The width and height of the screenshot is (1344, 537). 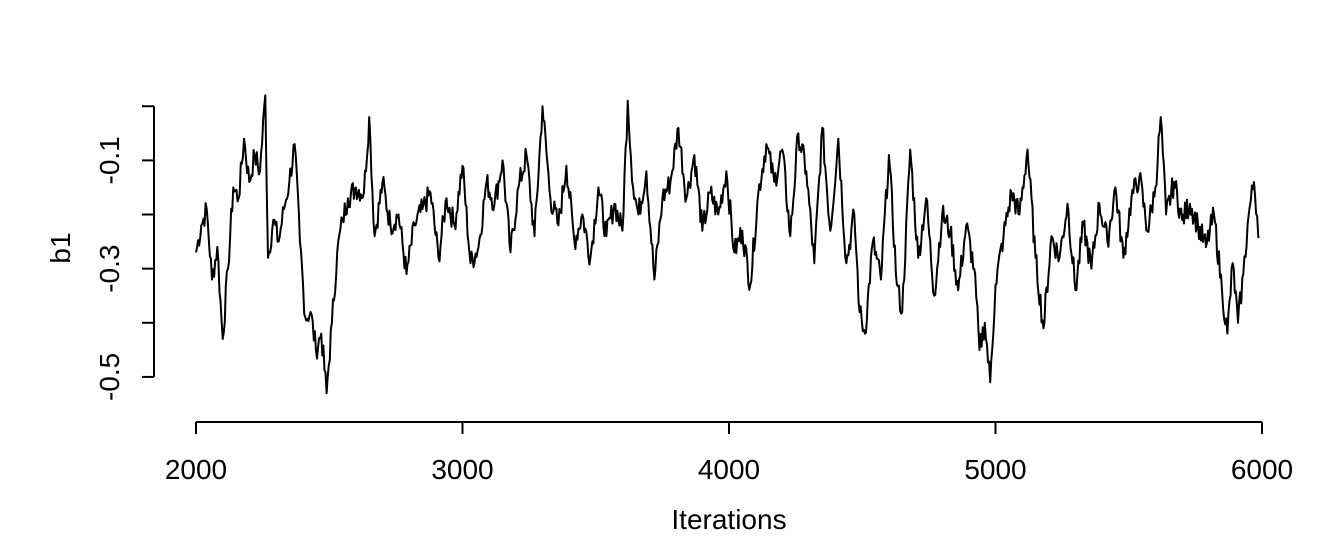 What do you see at coordinates (109, 269) in the screenshot?
I see `y-tick-label: -0.3` at bounding box center [109, 269].